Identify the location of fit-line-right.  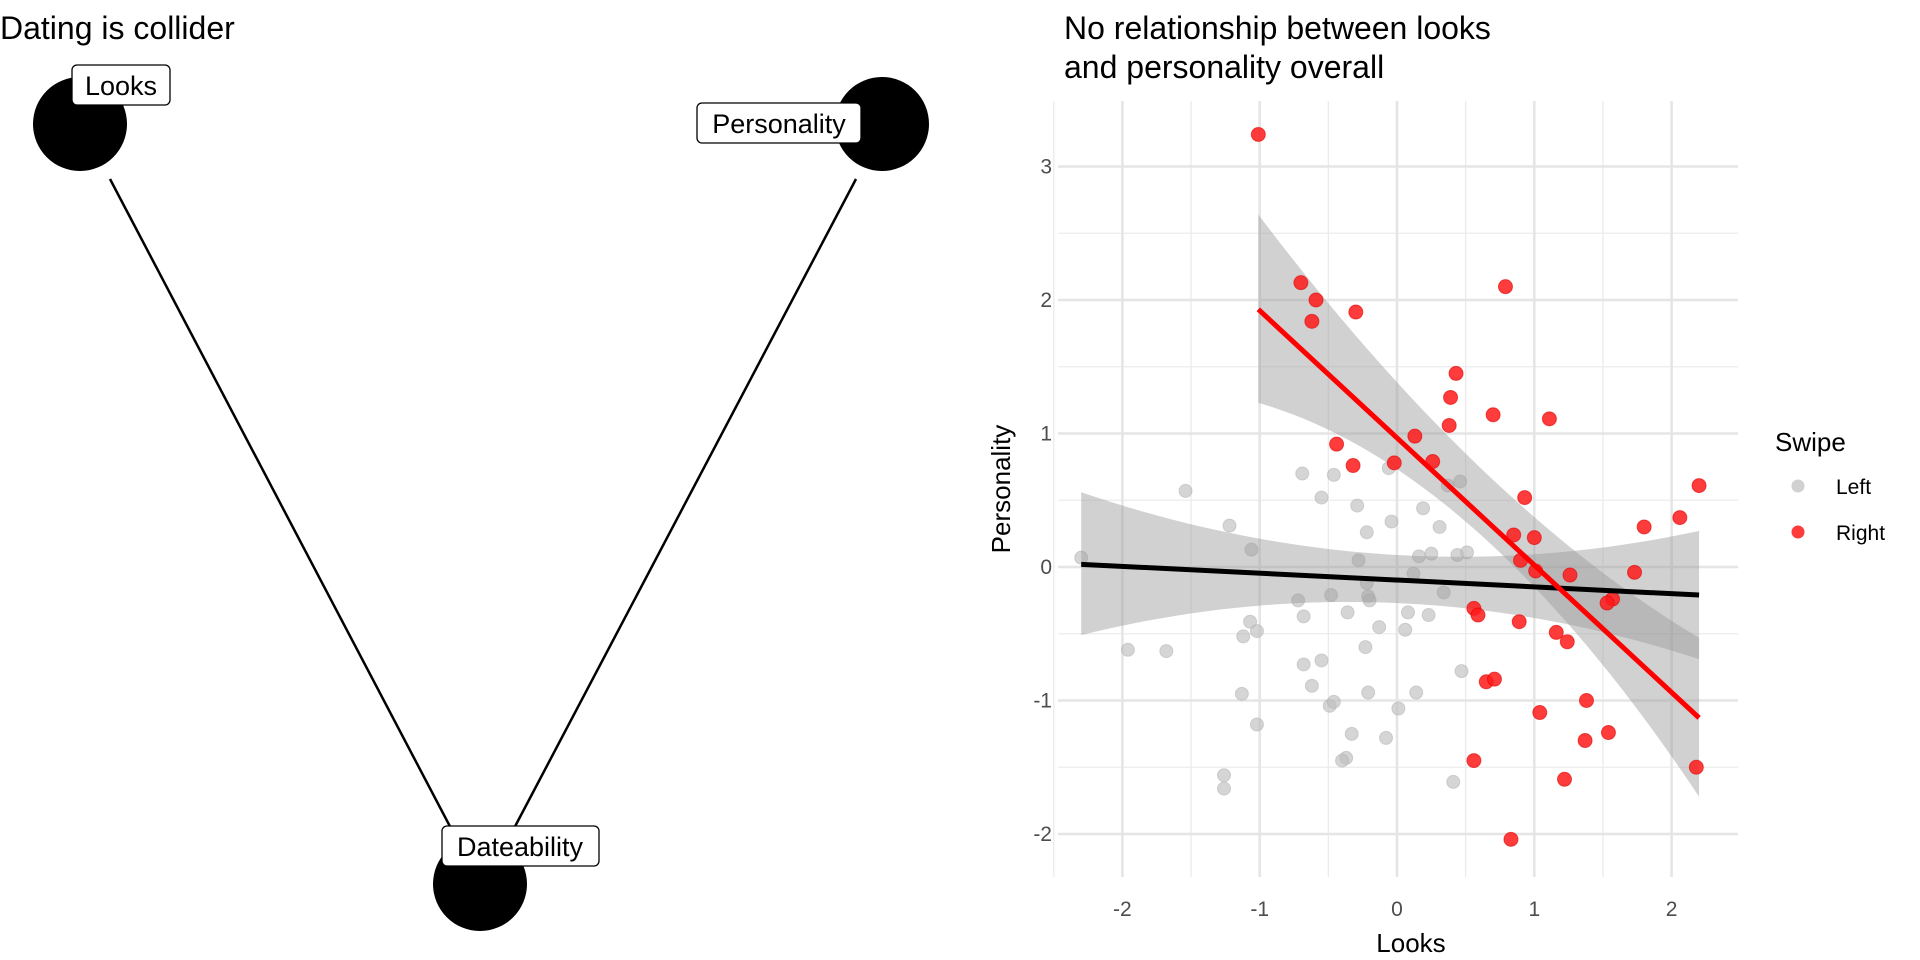
(1478, 513).